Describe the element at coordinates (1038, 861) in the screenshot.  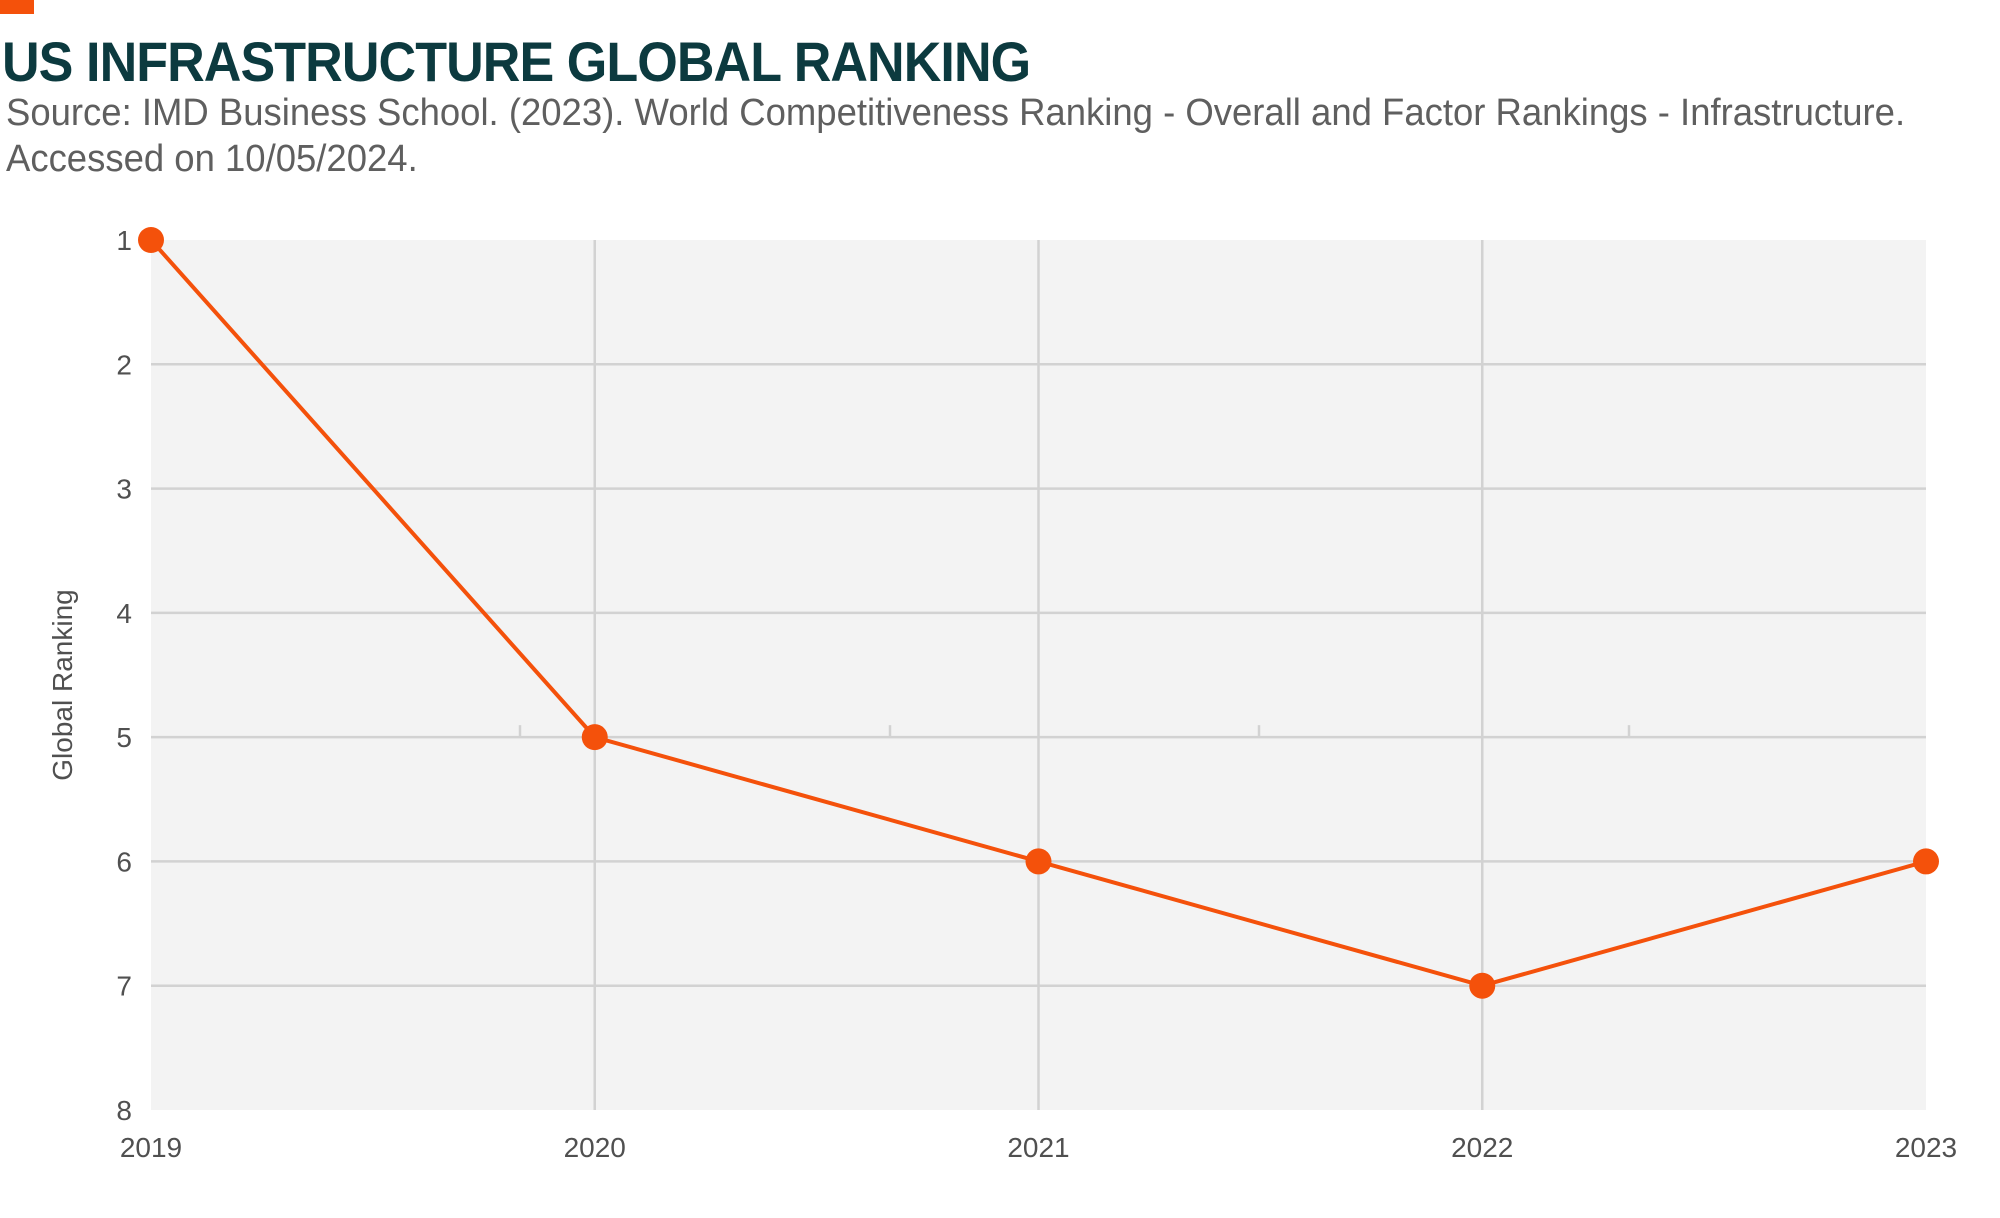
I see `data-point-2021` at that location.